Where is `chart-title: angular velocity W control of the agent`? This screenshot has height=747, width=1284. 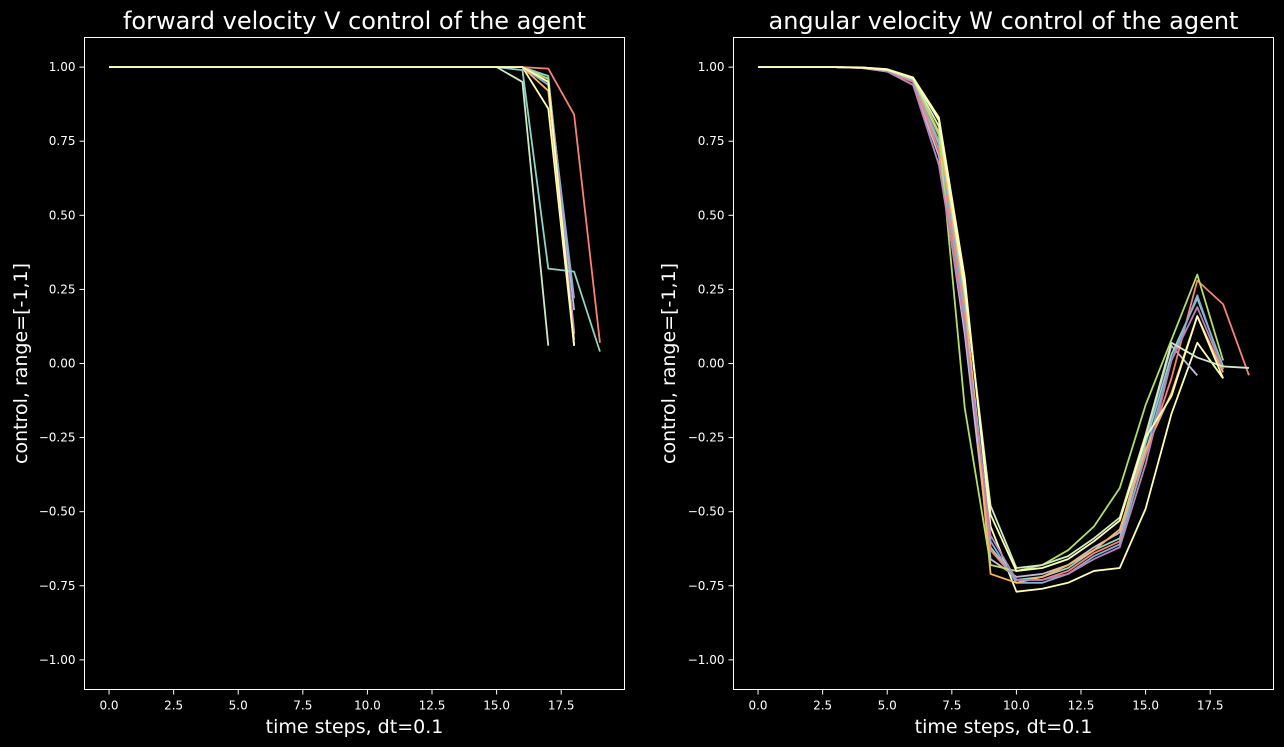 chart-title: angular velocity W control of the agent is located at coordinates (1004, 21).